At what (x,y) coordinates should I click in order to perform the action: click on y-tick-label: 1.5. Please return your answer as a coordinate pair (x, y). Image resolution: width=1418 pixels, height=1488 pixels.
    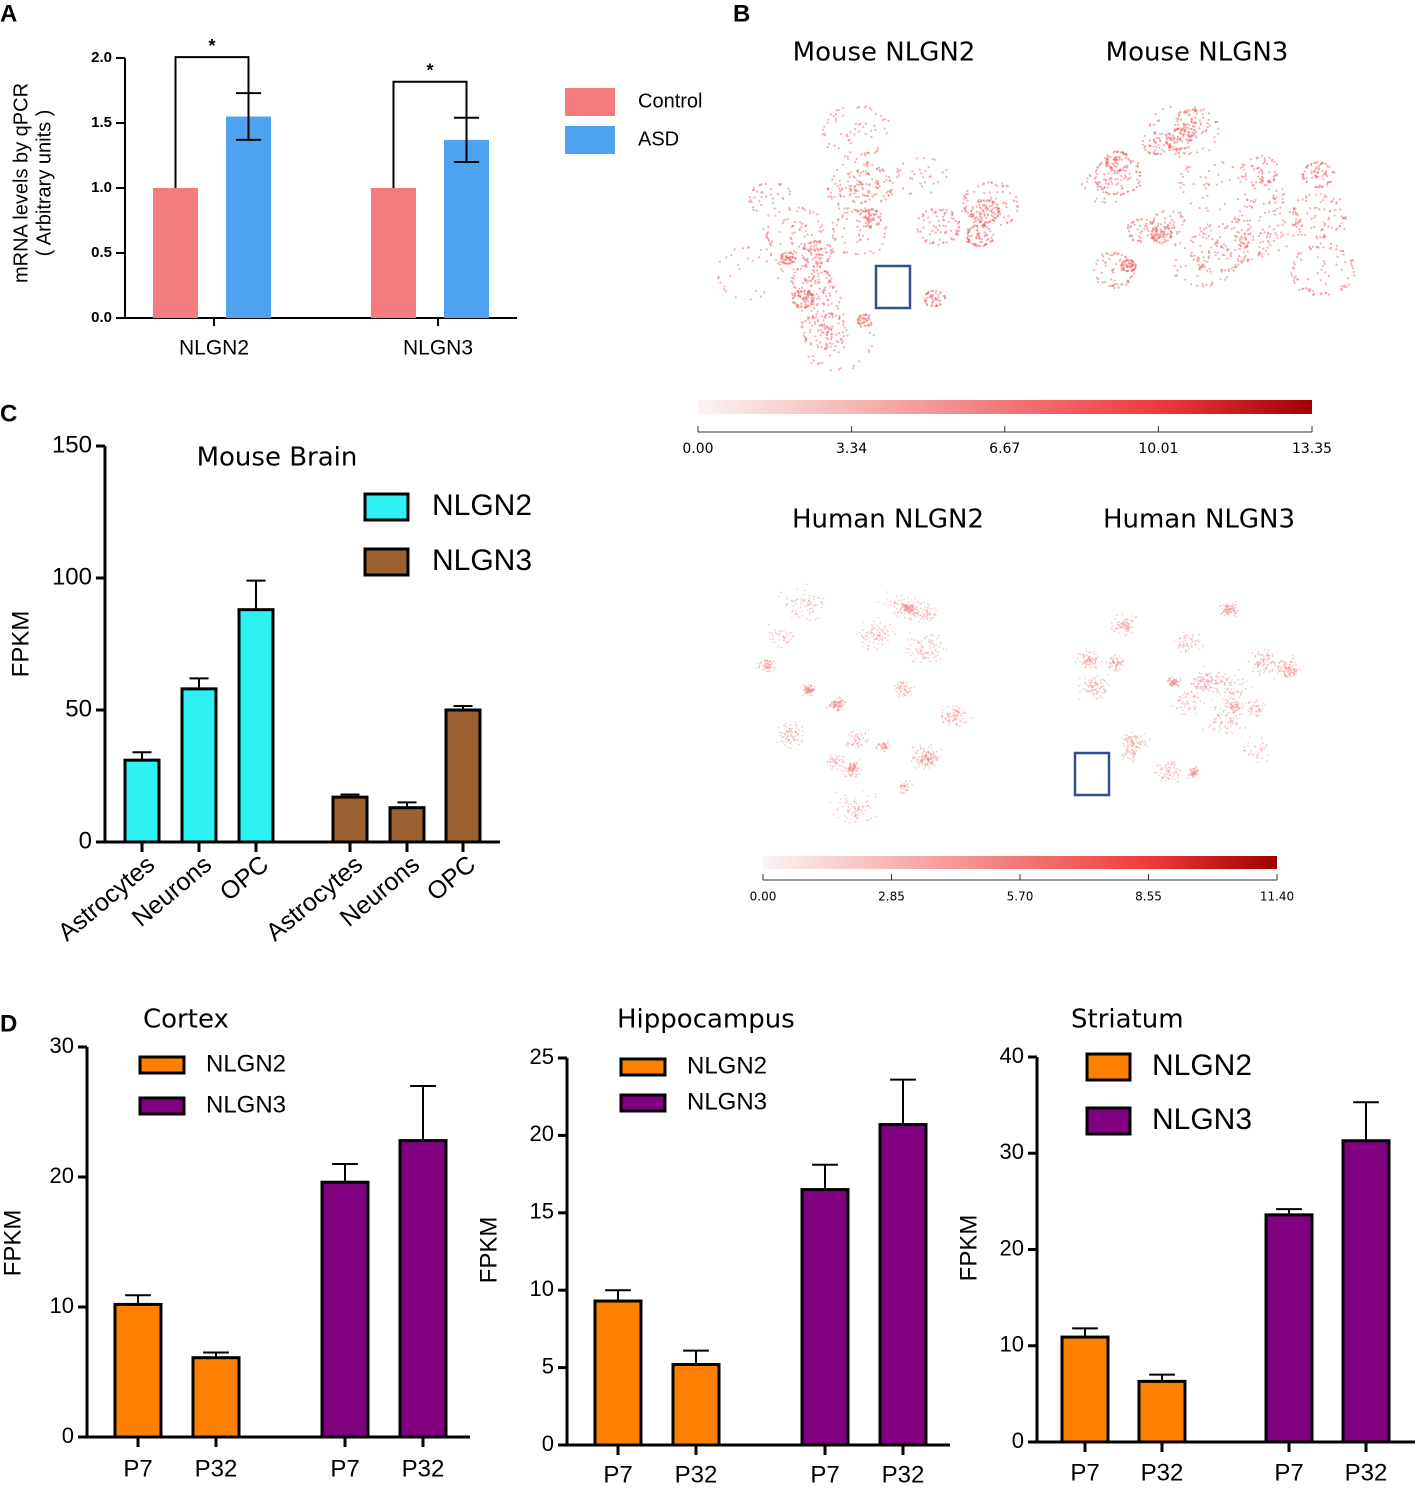
    Looking at the image, I should click on (101, 122).